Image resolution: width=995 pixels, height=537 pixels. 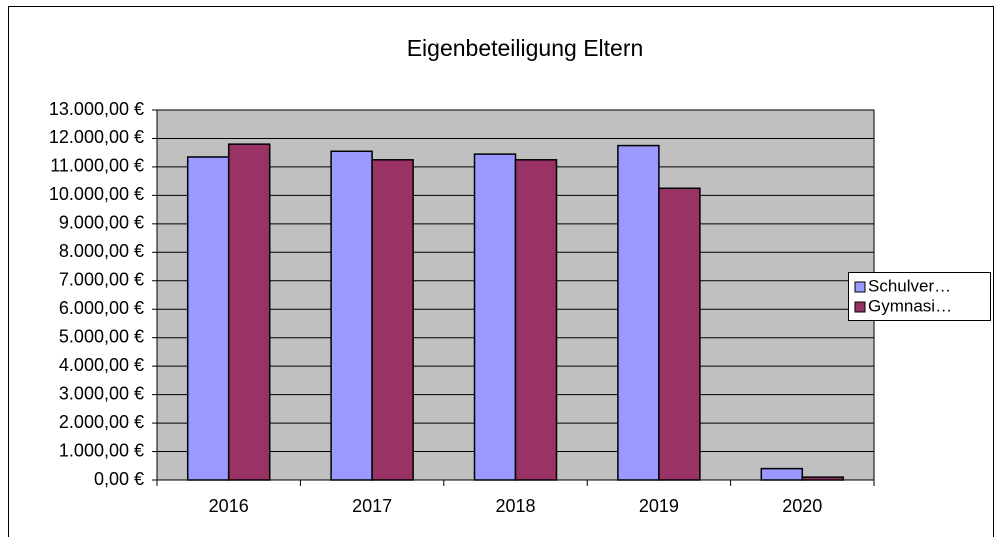 What do you see at coordinates (101, 280) in the screenshot?
I see `y-tick-label: 7.000,00 €` at bounding box center [101, 280].